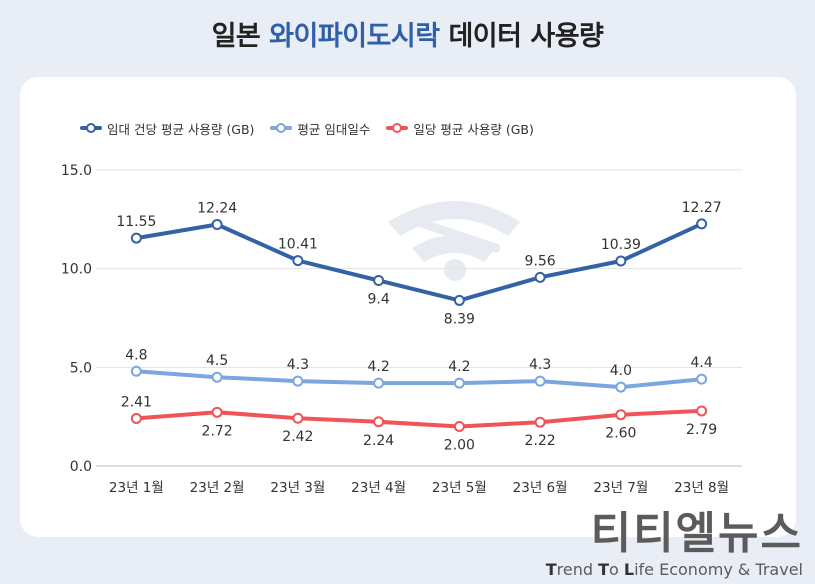 The image size is (815, 584). What do you see at coordinates (473, 129) in the screenshot?
I see `legend-label-series-3: 일당 평균 사용량 (GB)` at bounding box center [473, 129].